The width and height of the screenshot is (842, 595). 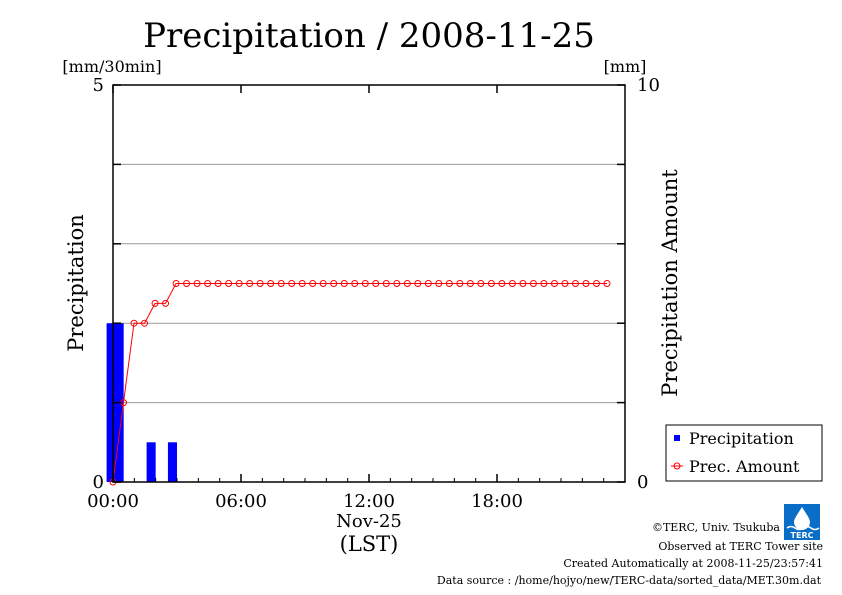 I want to click on right-y-tick-label: 10, so click(x=648, y=85).